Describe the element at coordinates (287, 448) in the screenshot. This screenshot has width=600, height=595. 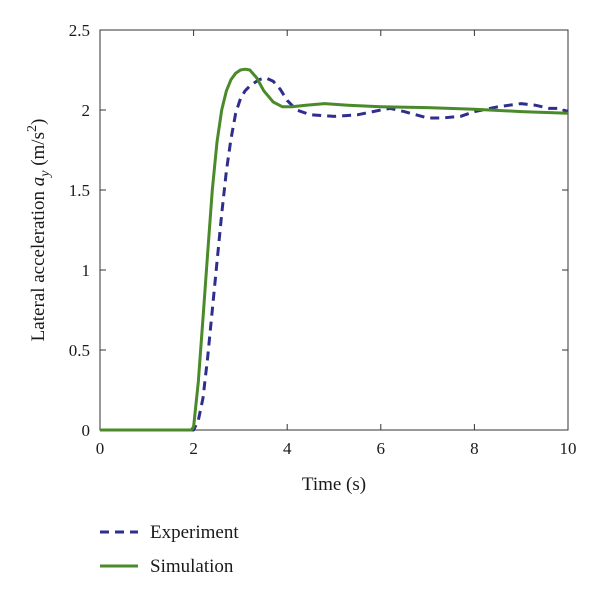
I see `x-tick-label: 4` at that location.